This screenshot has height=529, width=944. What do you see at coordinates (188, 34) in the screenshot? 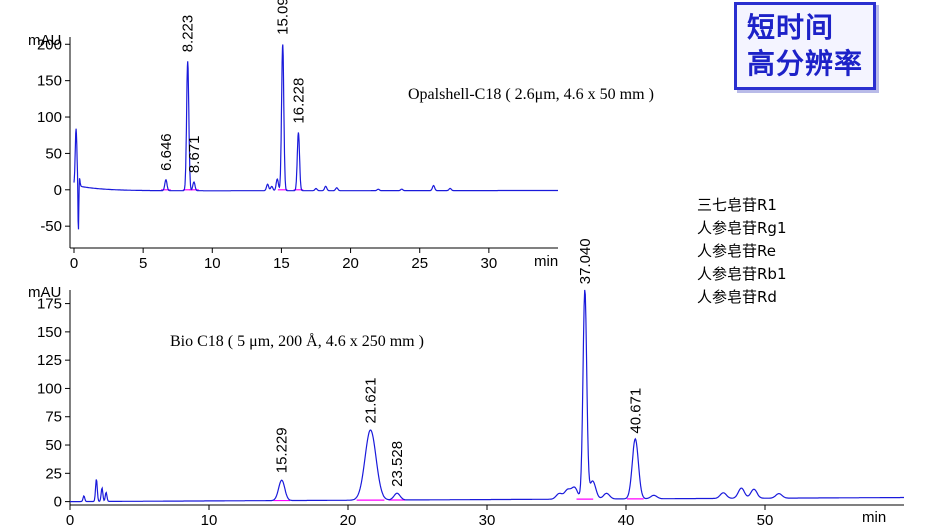
I see `peak-label: 8.223` at bounding box center [188, 34].